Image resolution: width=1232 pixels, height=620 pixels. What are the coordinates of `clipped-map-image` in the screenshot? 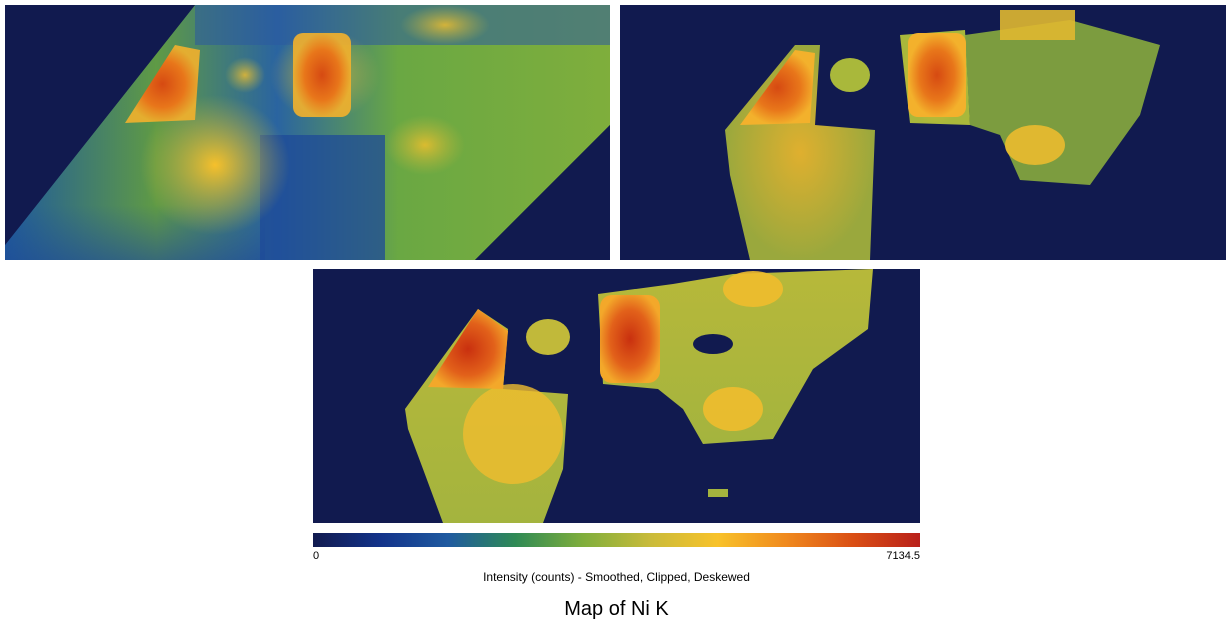 It's located at (942, 135).